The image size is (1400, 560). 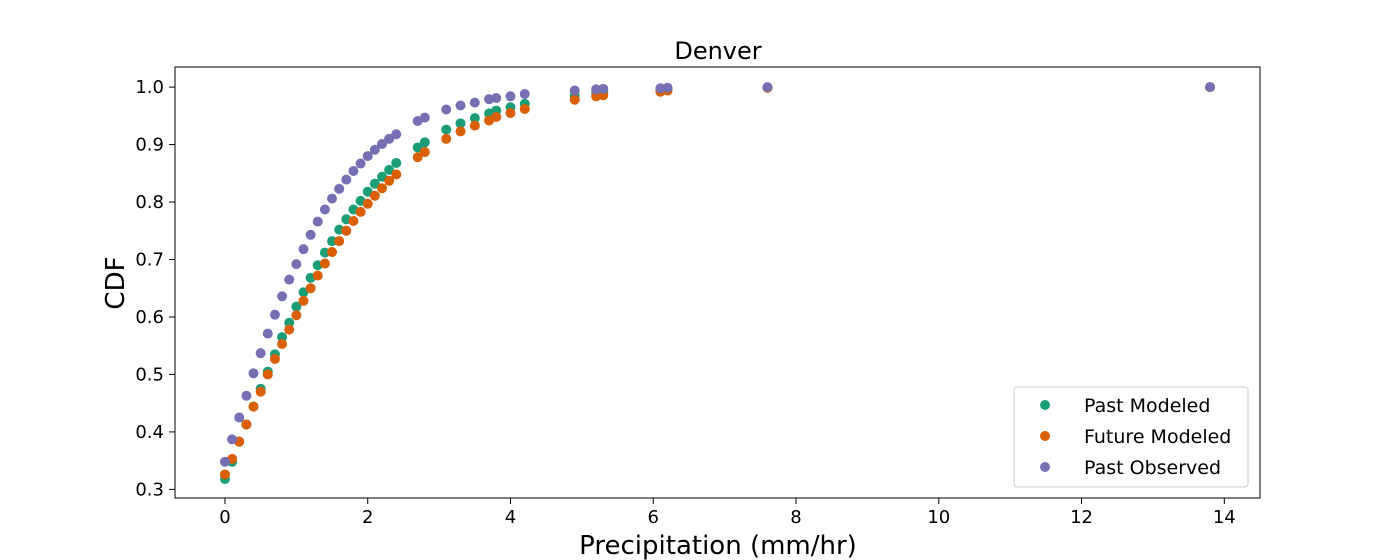 I want to click on y-tick-label: 0.8, so click(x=149, y=202).